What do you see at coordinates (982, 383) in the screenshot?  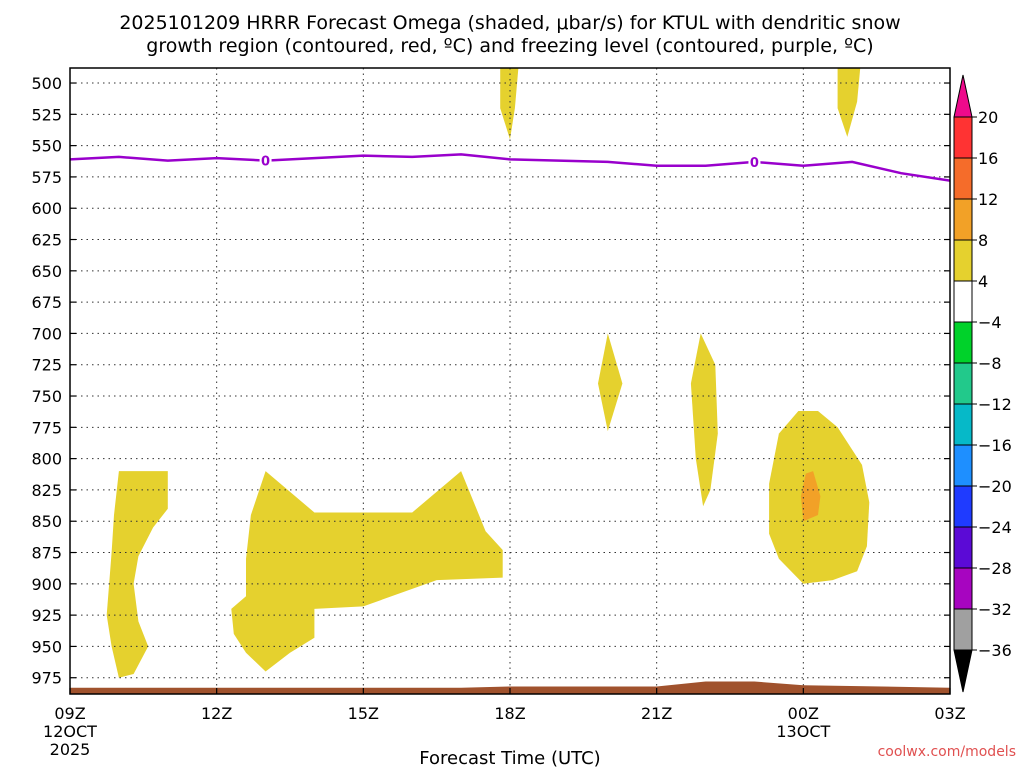 I see `colorbar: 20 16 12 8 4 −4 −8 −12 −16 −20 −24 −28 −32 −36` at bounding box center [982, 383].